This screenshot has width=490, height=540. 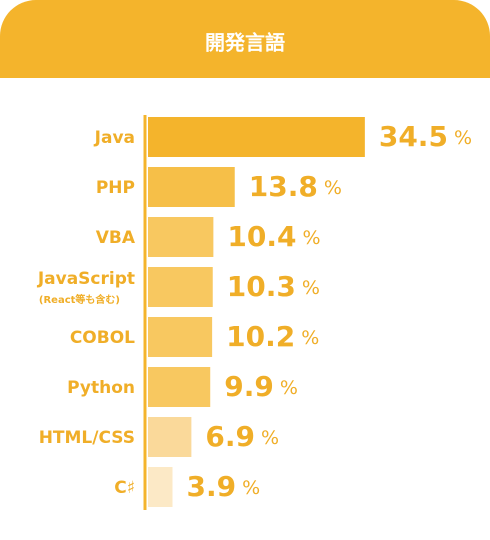 I want to click on value-number: 13.8, so click(x=283, y=186).